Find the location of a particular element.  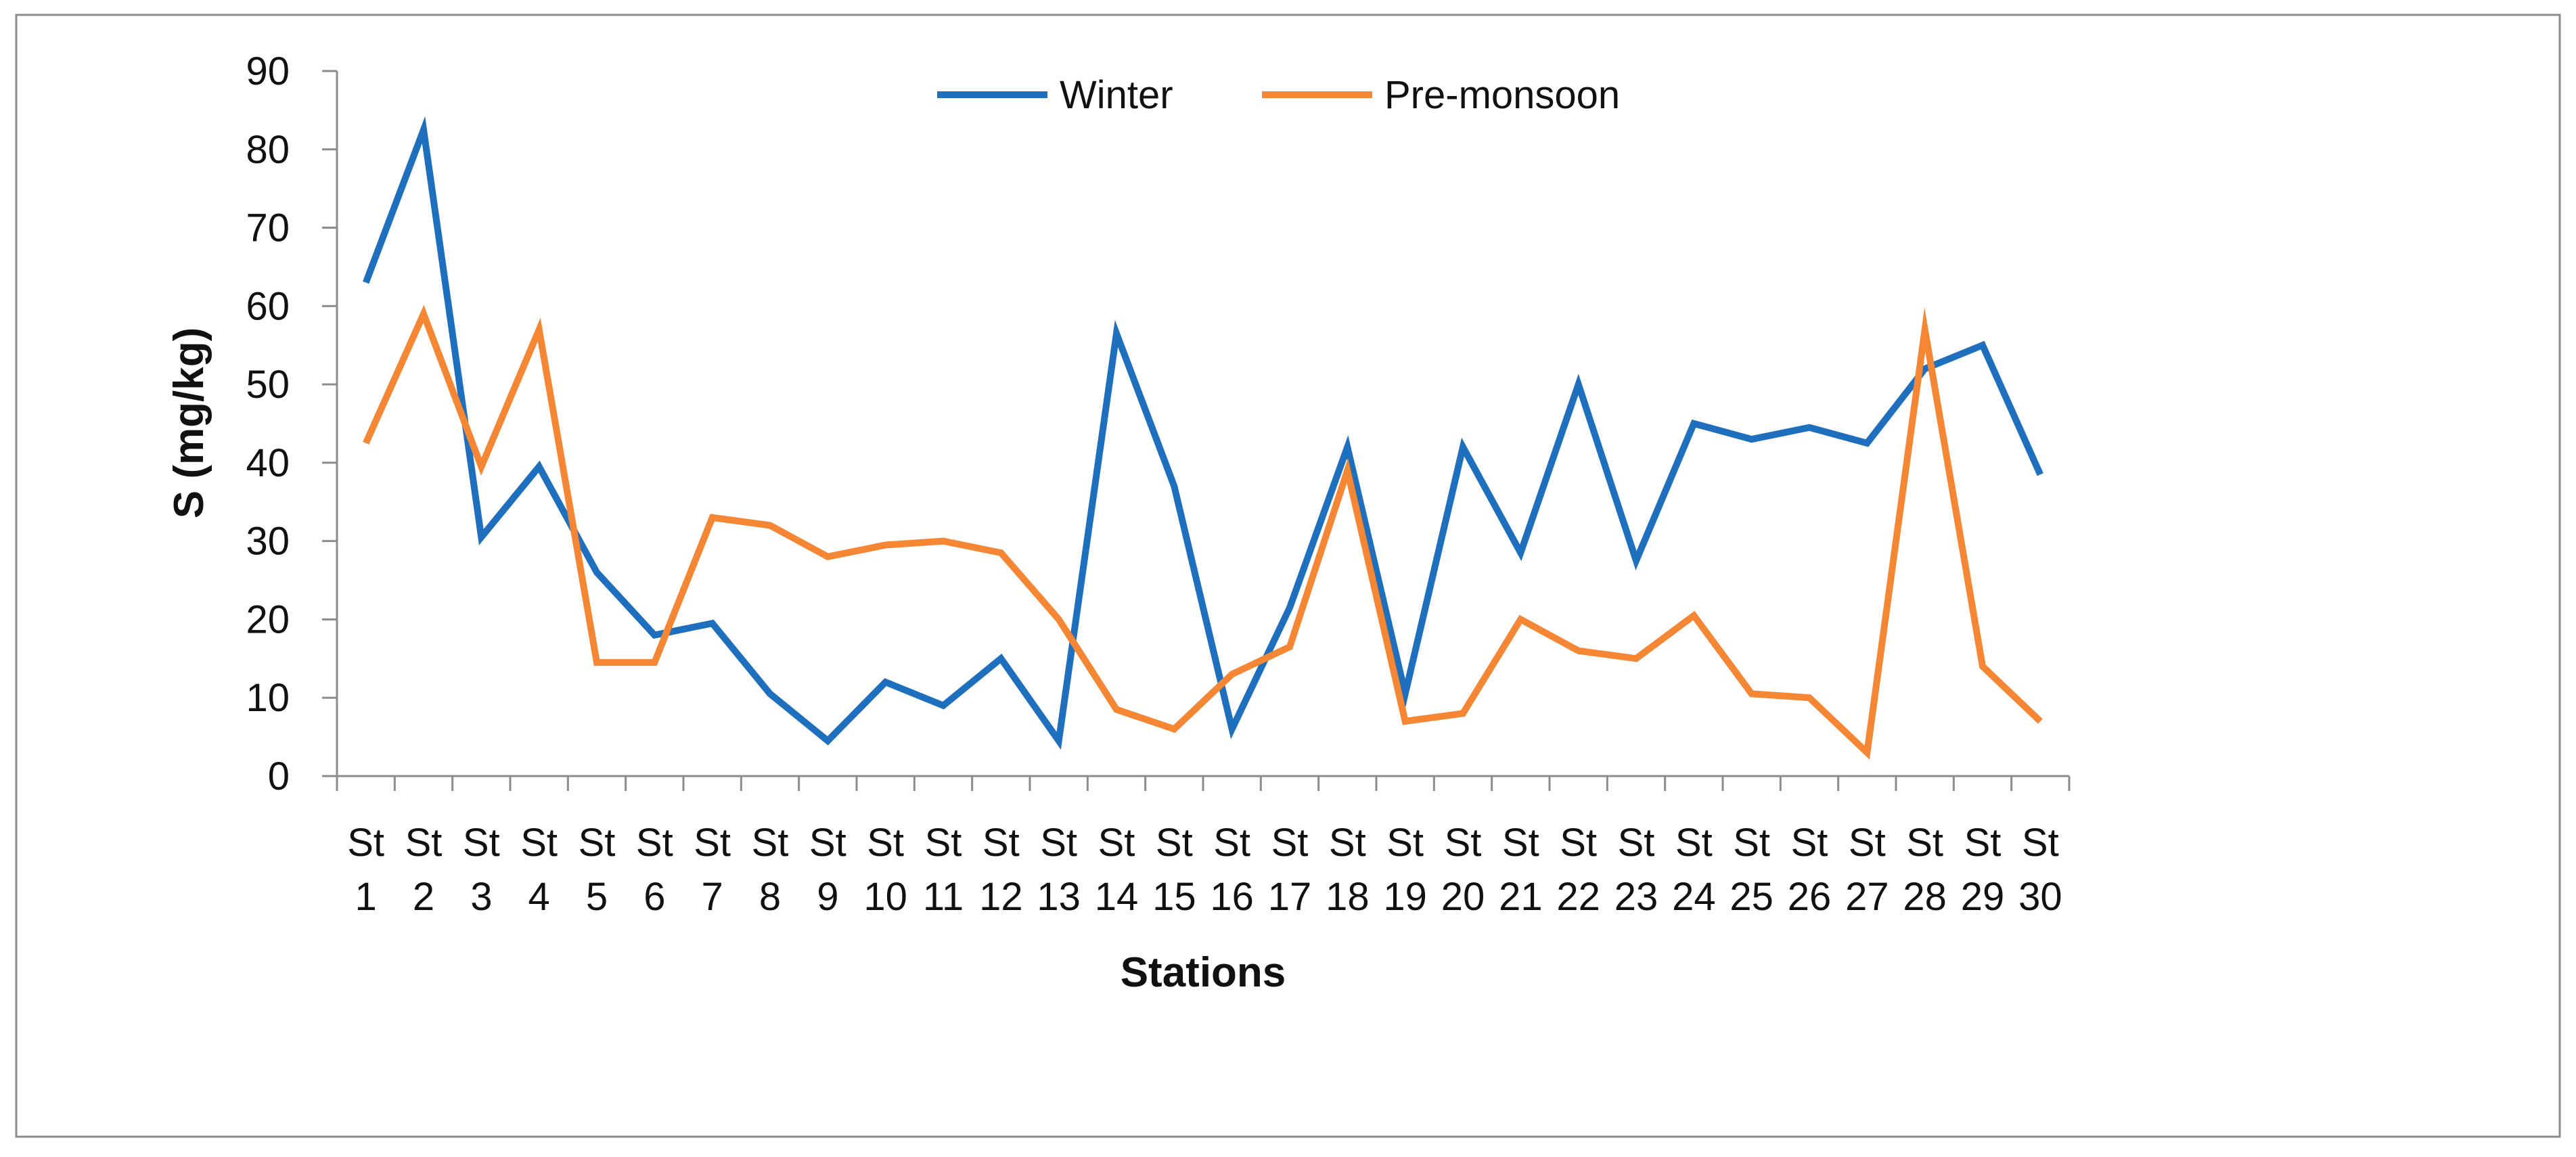

y-tick-label: 10 is located at coordinates (268, 698).